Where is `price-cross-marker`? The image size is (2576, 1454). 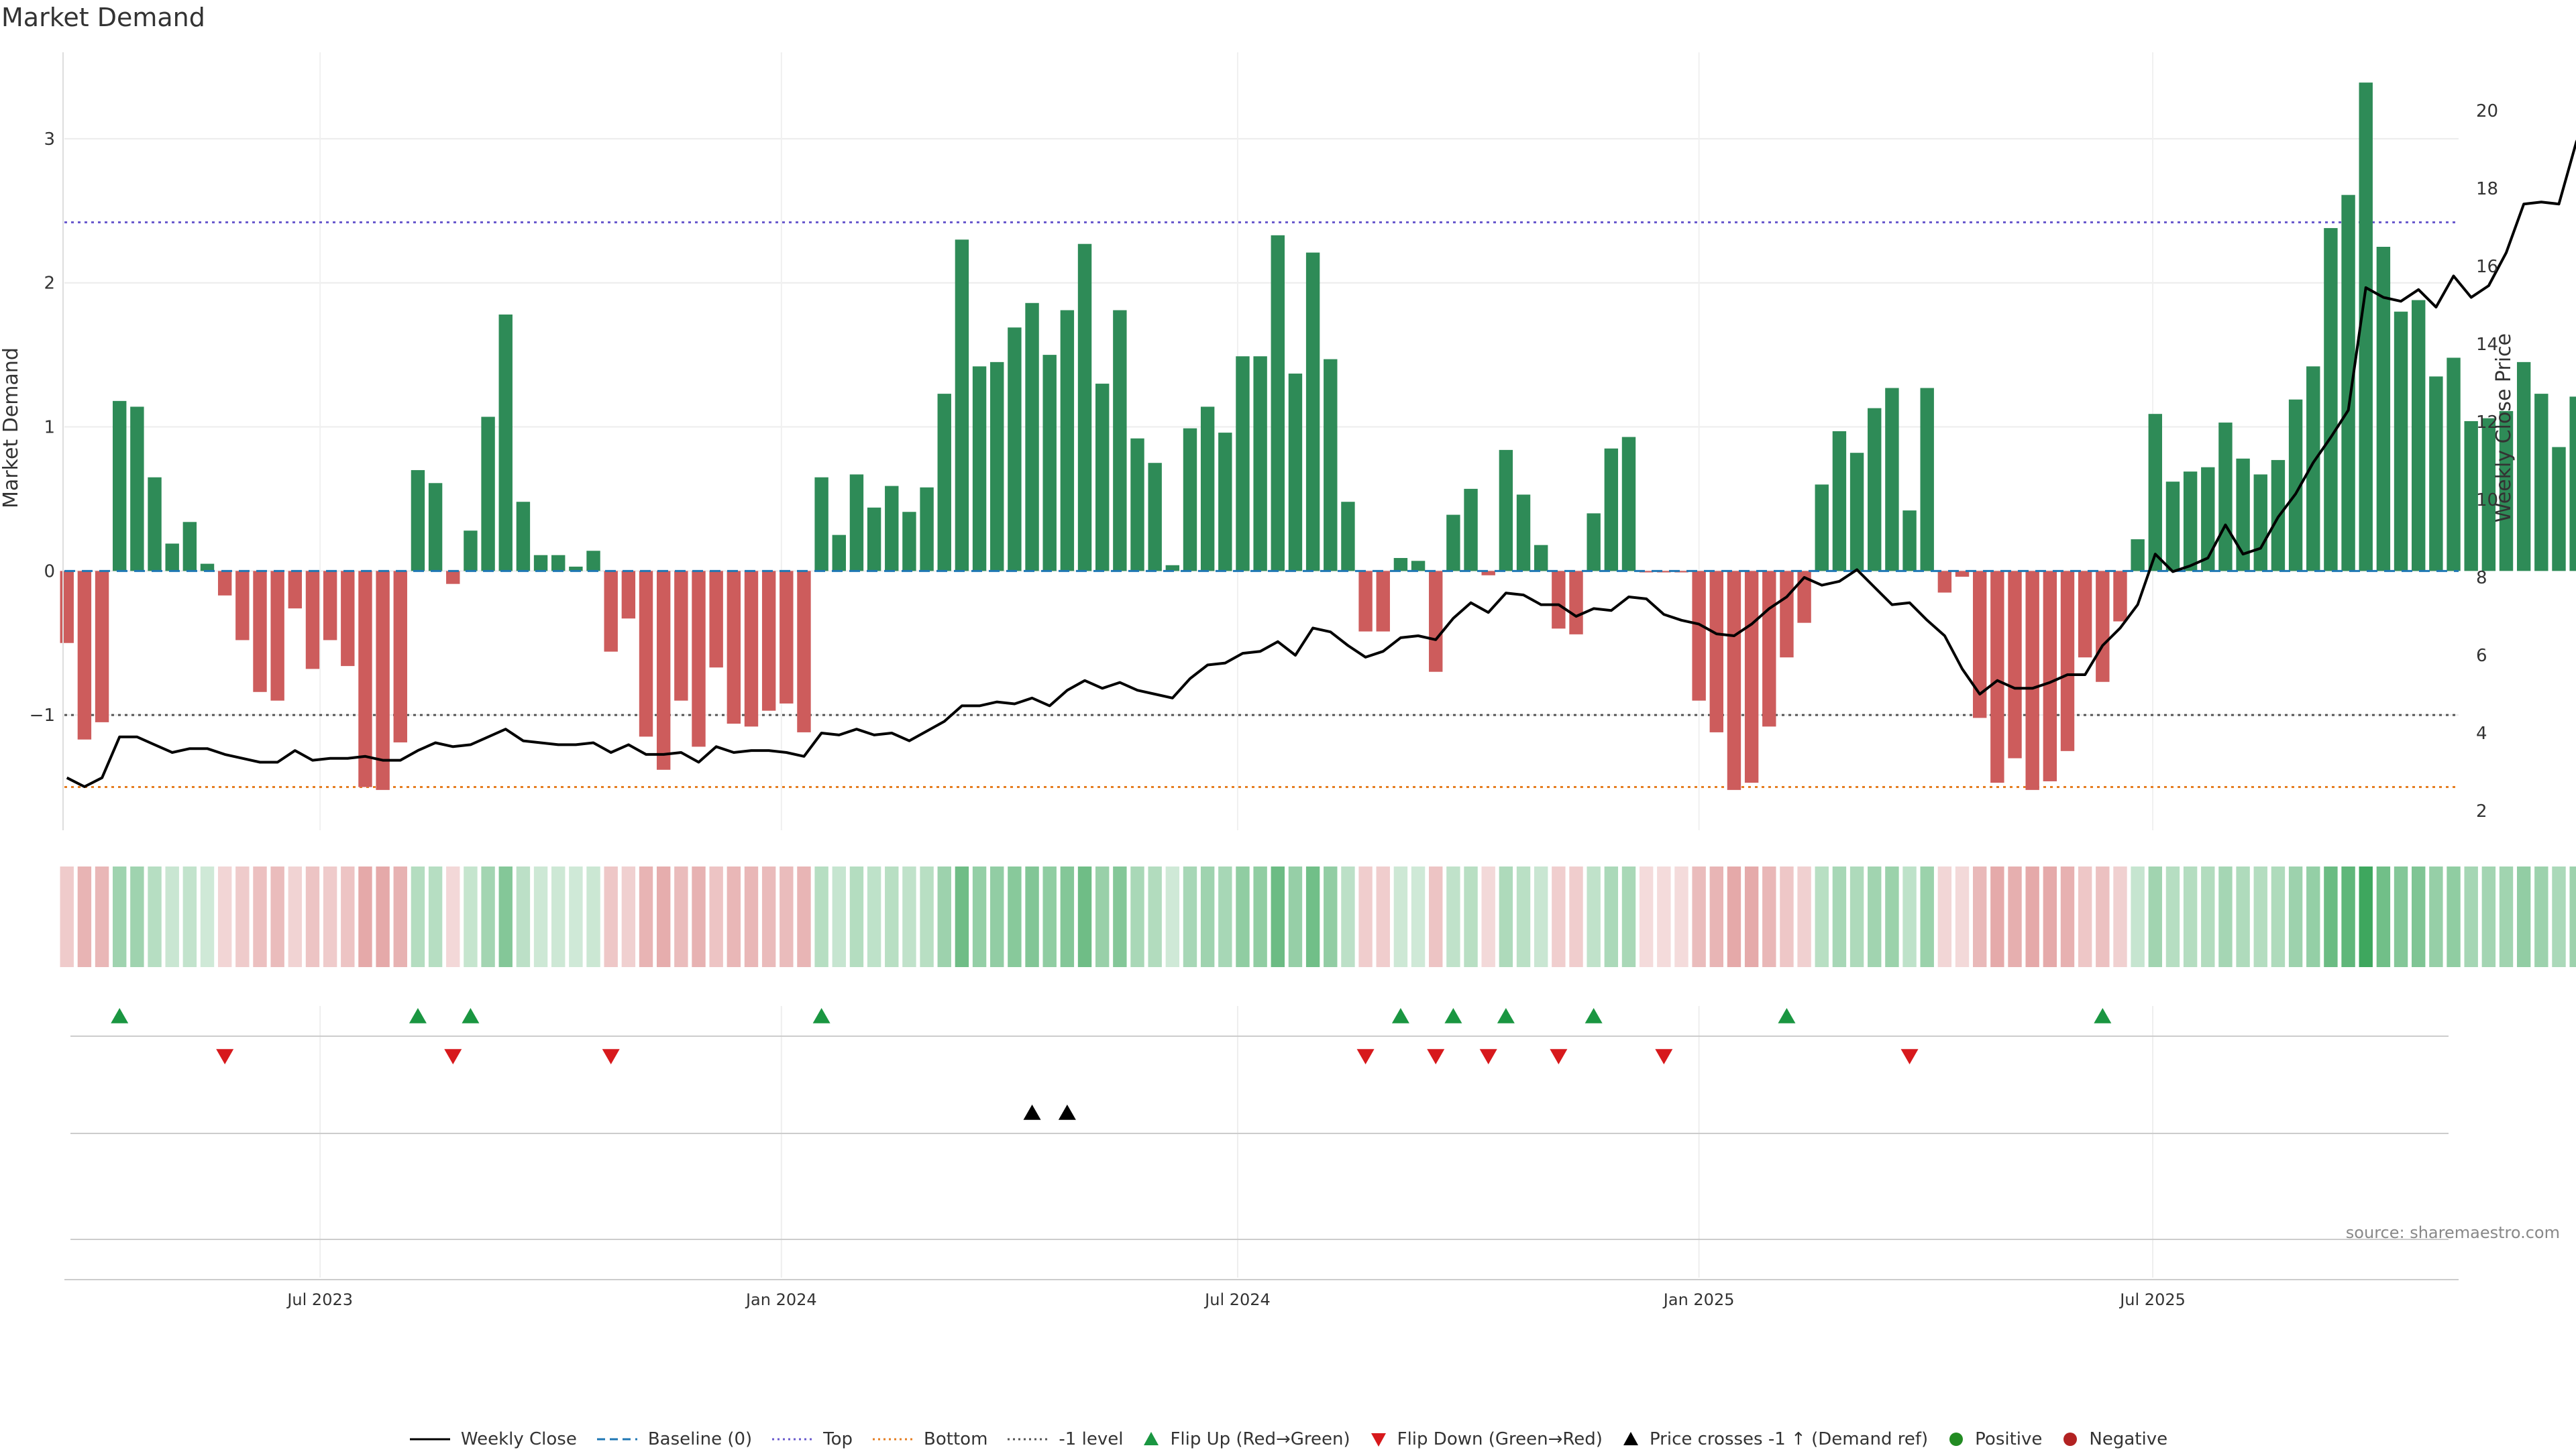 price-cross-marker is located at coordinates (1067, 1112).